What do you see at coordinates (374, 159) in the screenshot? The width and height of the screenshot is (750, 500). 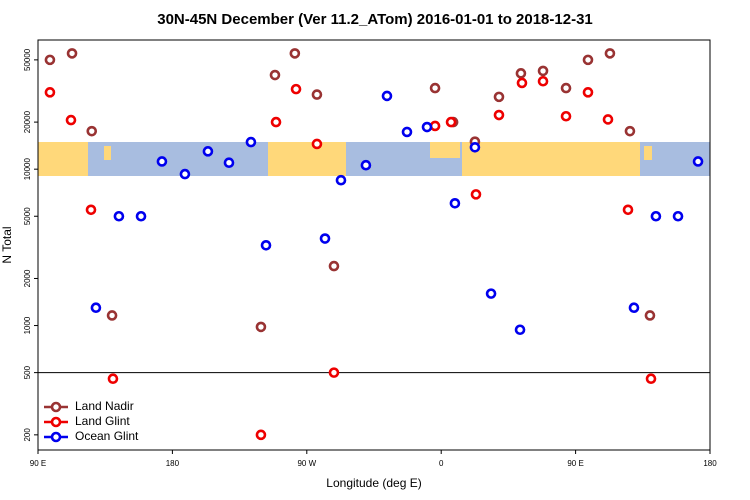 I see `map-band` at bounding box center [374, 159].